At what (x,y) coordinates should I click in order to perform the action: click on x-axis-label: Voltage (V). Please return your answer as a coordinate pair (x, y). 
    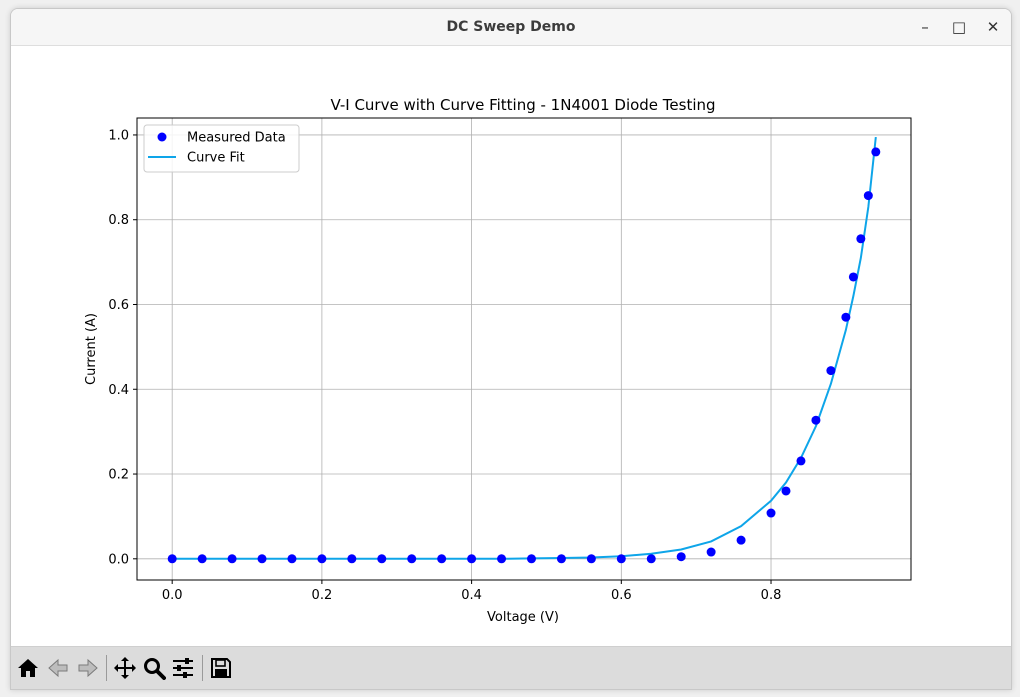
    Looking at the image, I should click on (523, 617).